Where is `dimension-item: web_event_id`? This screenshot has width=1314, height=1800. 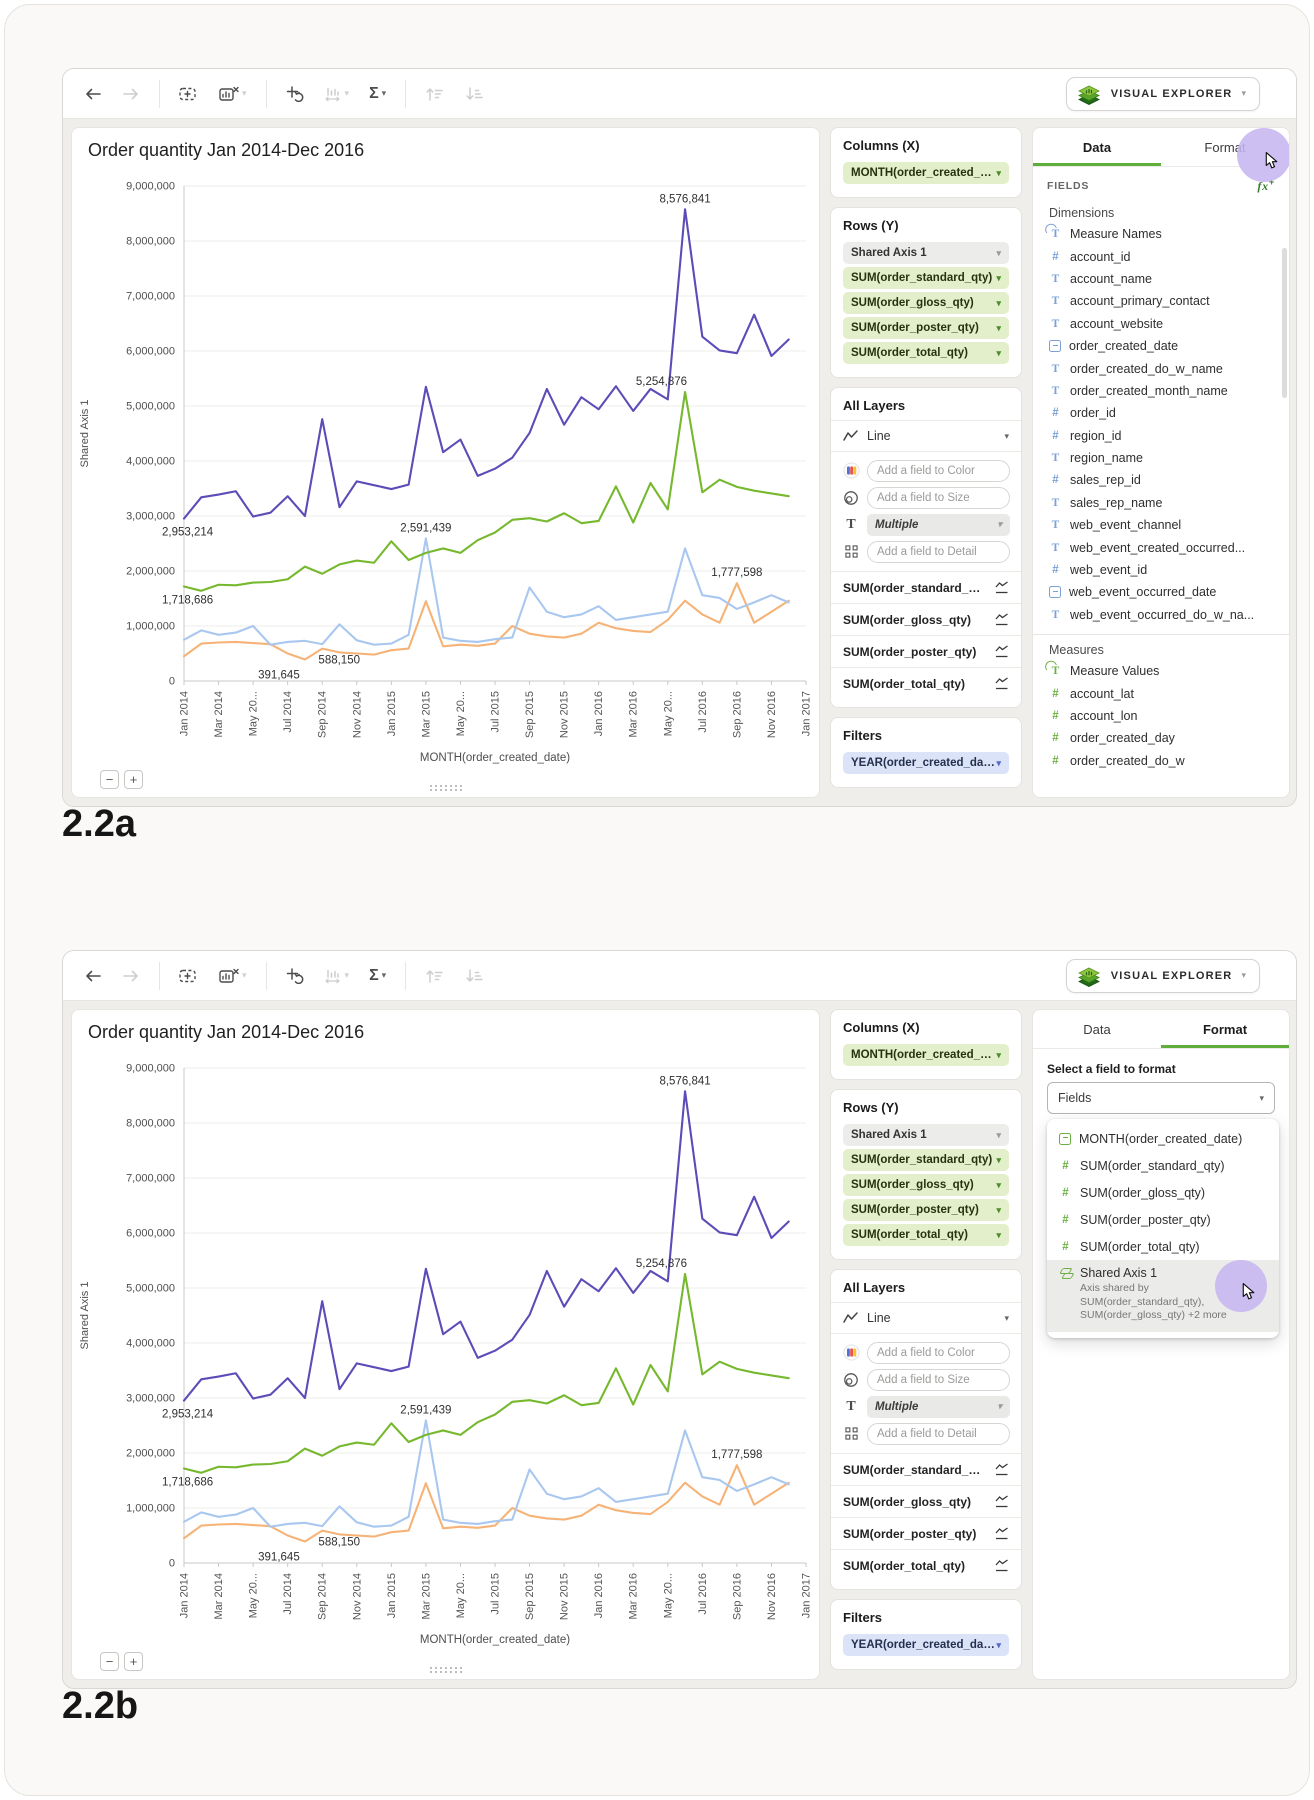
dimension-item: web_event_id is located at coordinates (1161, 570).